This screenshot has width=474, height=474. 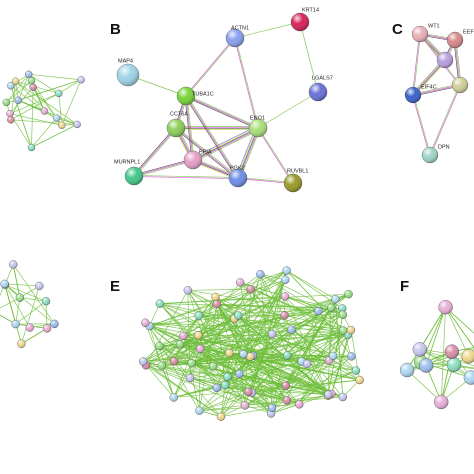 I want to click on node-label: RUVBL1, so click(x=297, y=171).